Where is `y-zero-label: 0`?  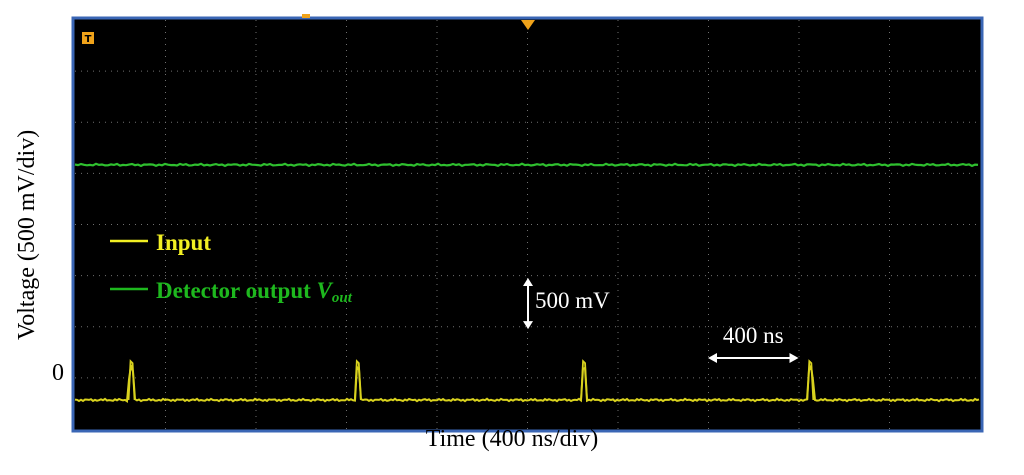 y-zero-label: 0 is located at coordinates (58, 373).